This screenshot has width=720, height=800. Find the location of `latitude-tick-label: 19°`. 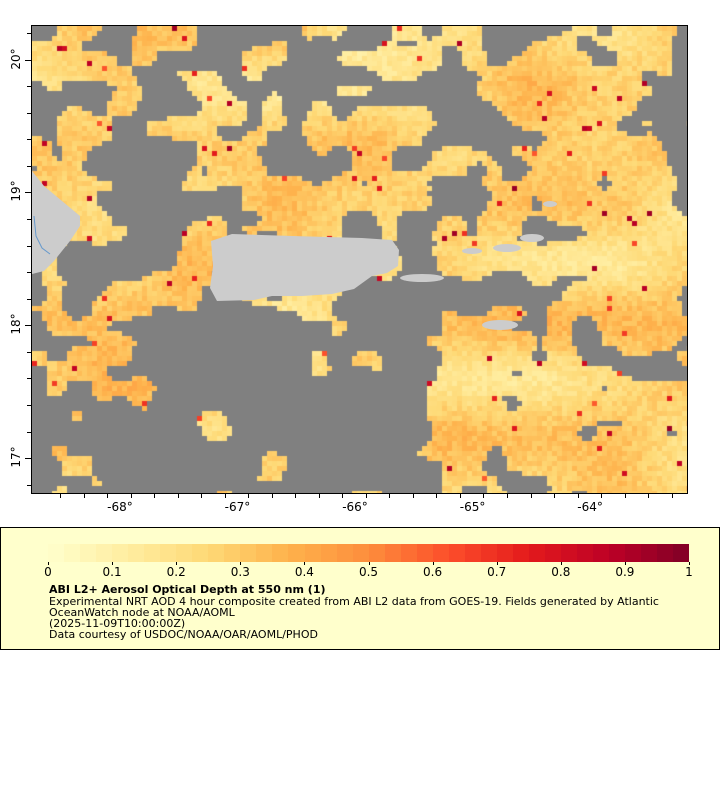

latitude-tick-label: 19° is located at coordinates (16, 191).